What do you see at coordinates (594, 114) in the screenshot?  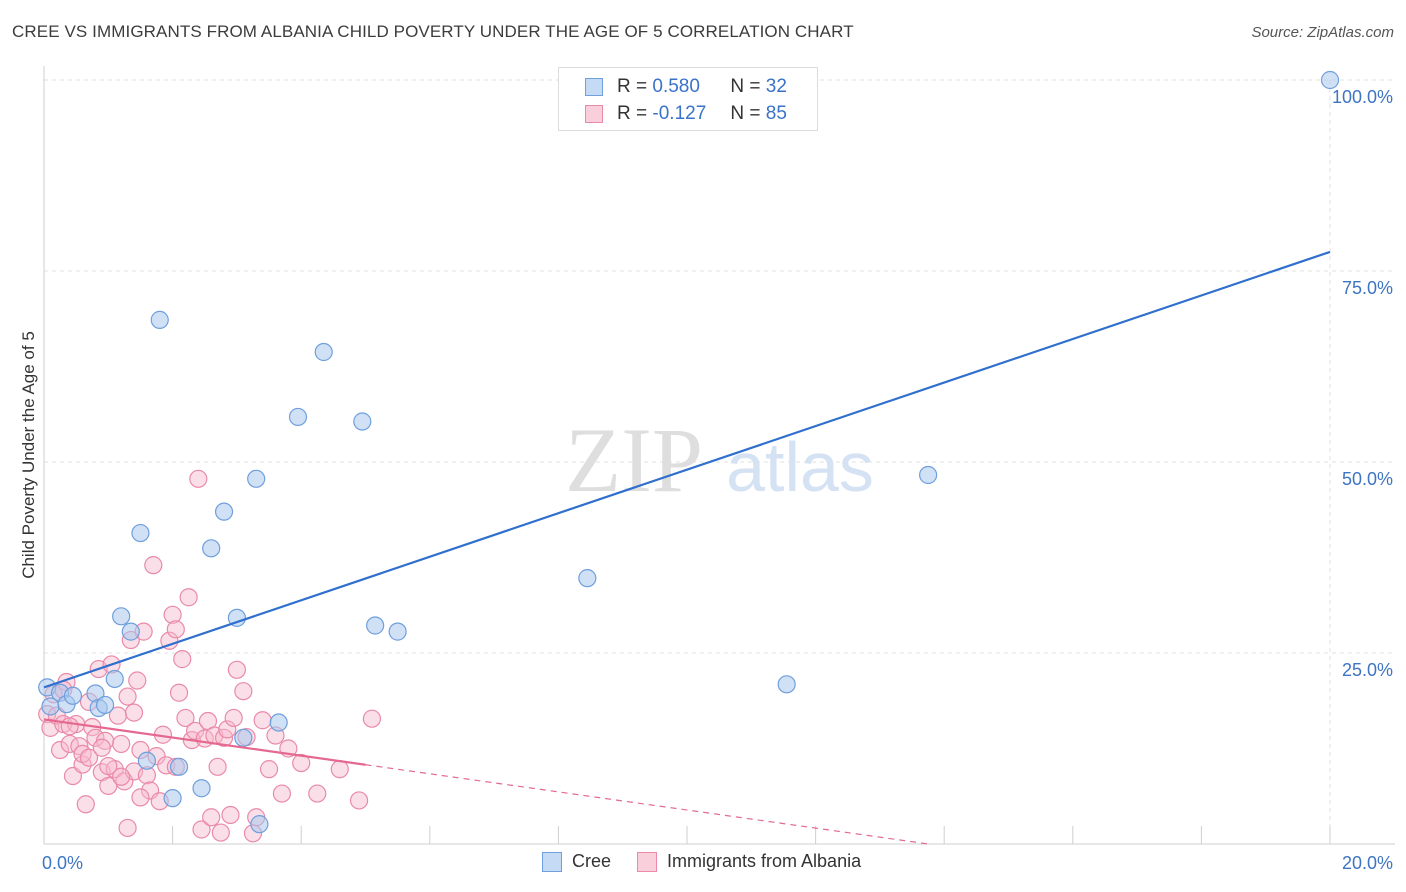 I see `legend-swatch-albania` at bounding box center [594, 114].